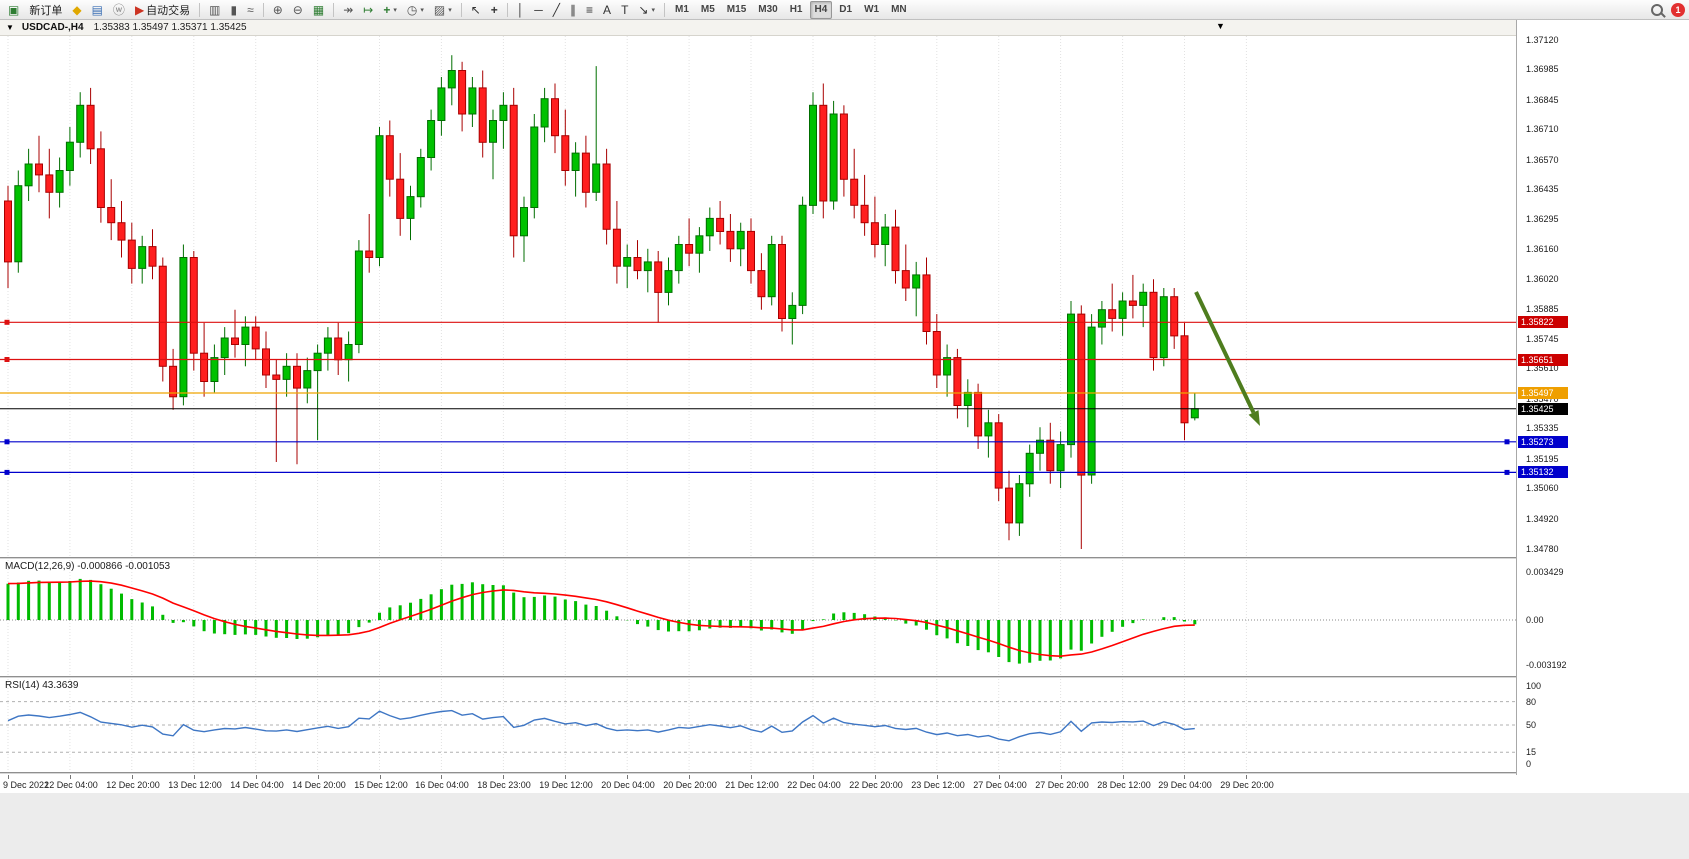  Describe the element at coordinates (139, 9) in the screenshot. I see `auto-trading-glyph: ▶` at that location.